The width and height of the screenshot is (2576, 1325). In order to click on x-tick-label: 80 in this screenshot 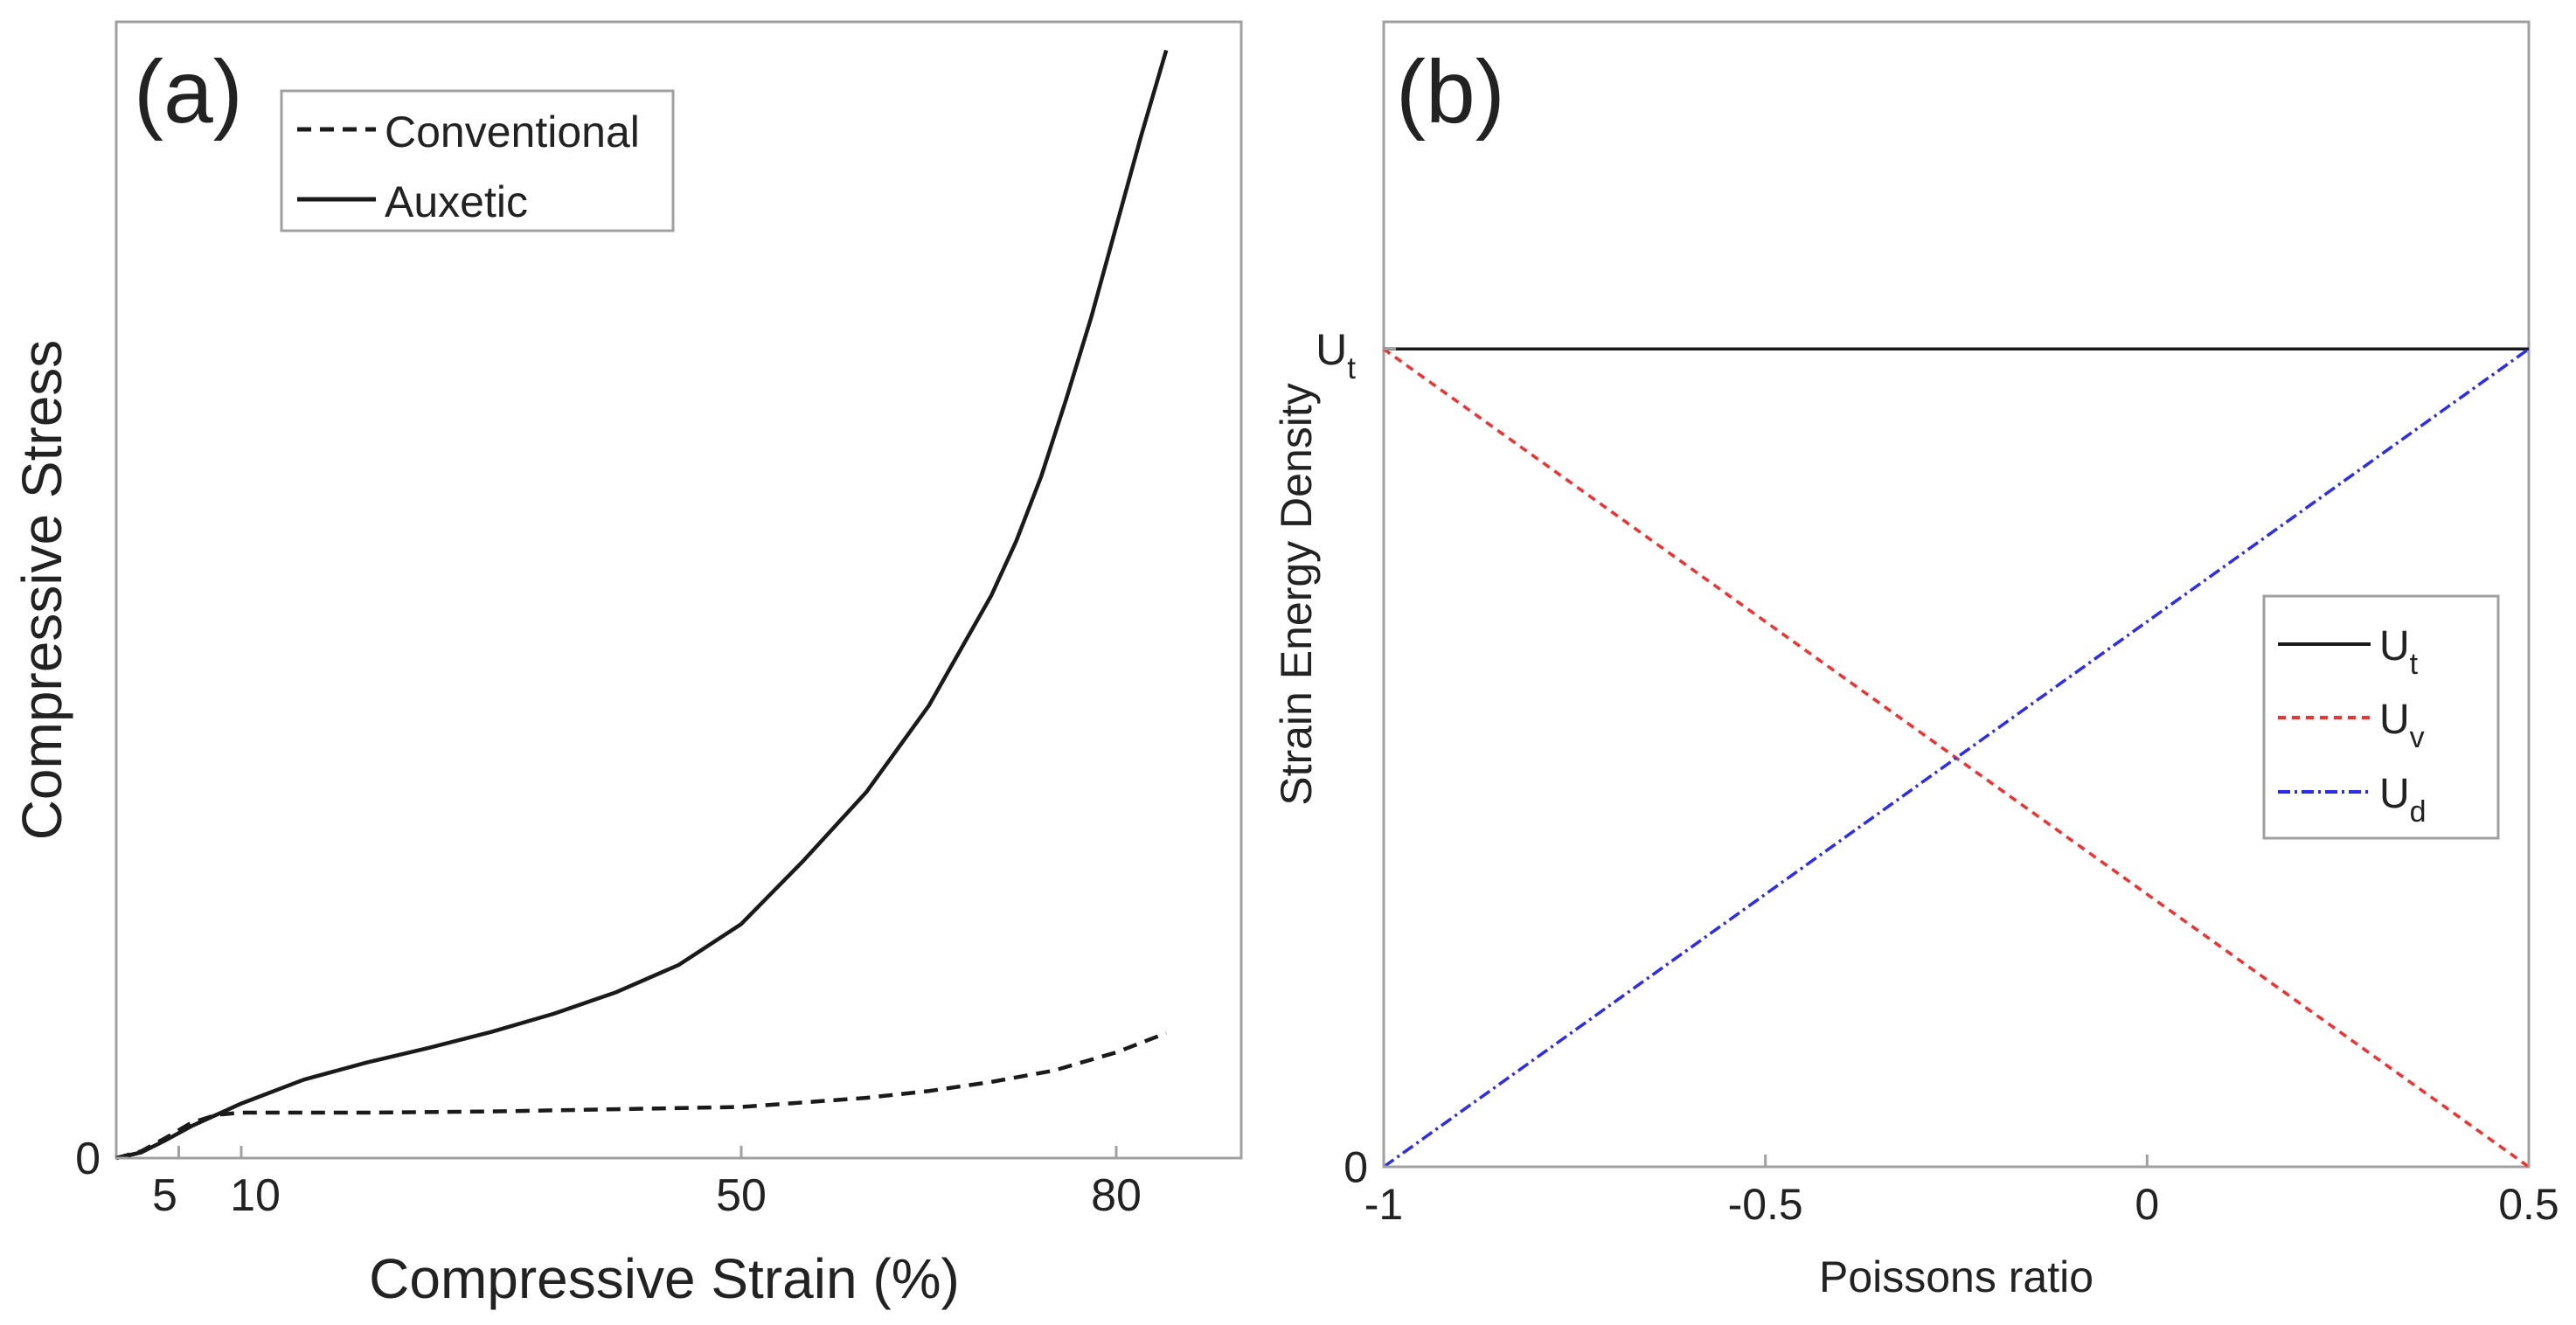, I will do `click(1116, 1195)`.